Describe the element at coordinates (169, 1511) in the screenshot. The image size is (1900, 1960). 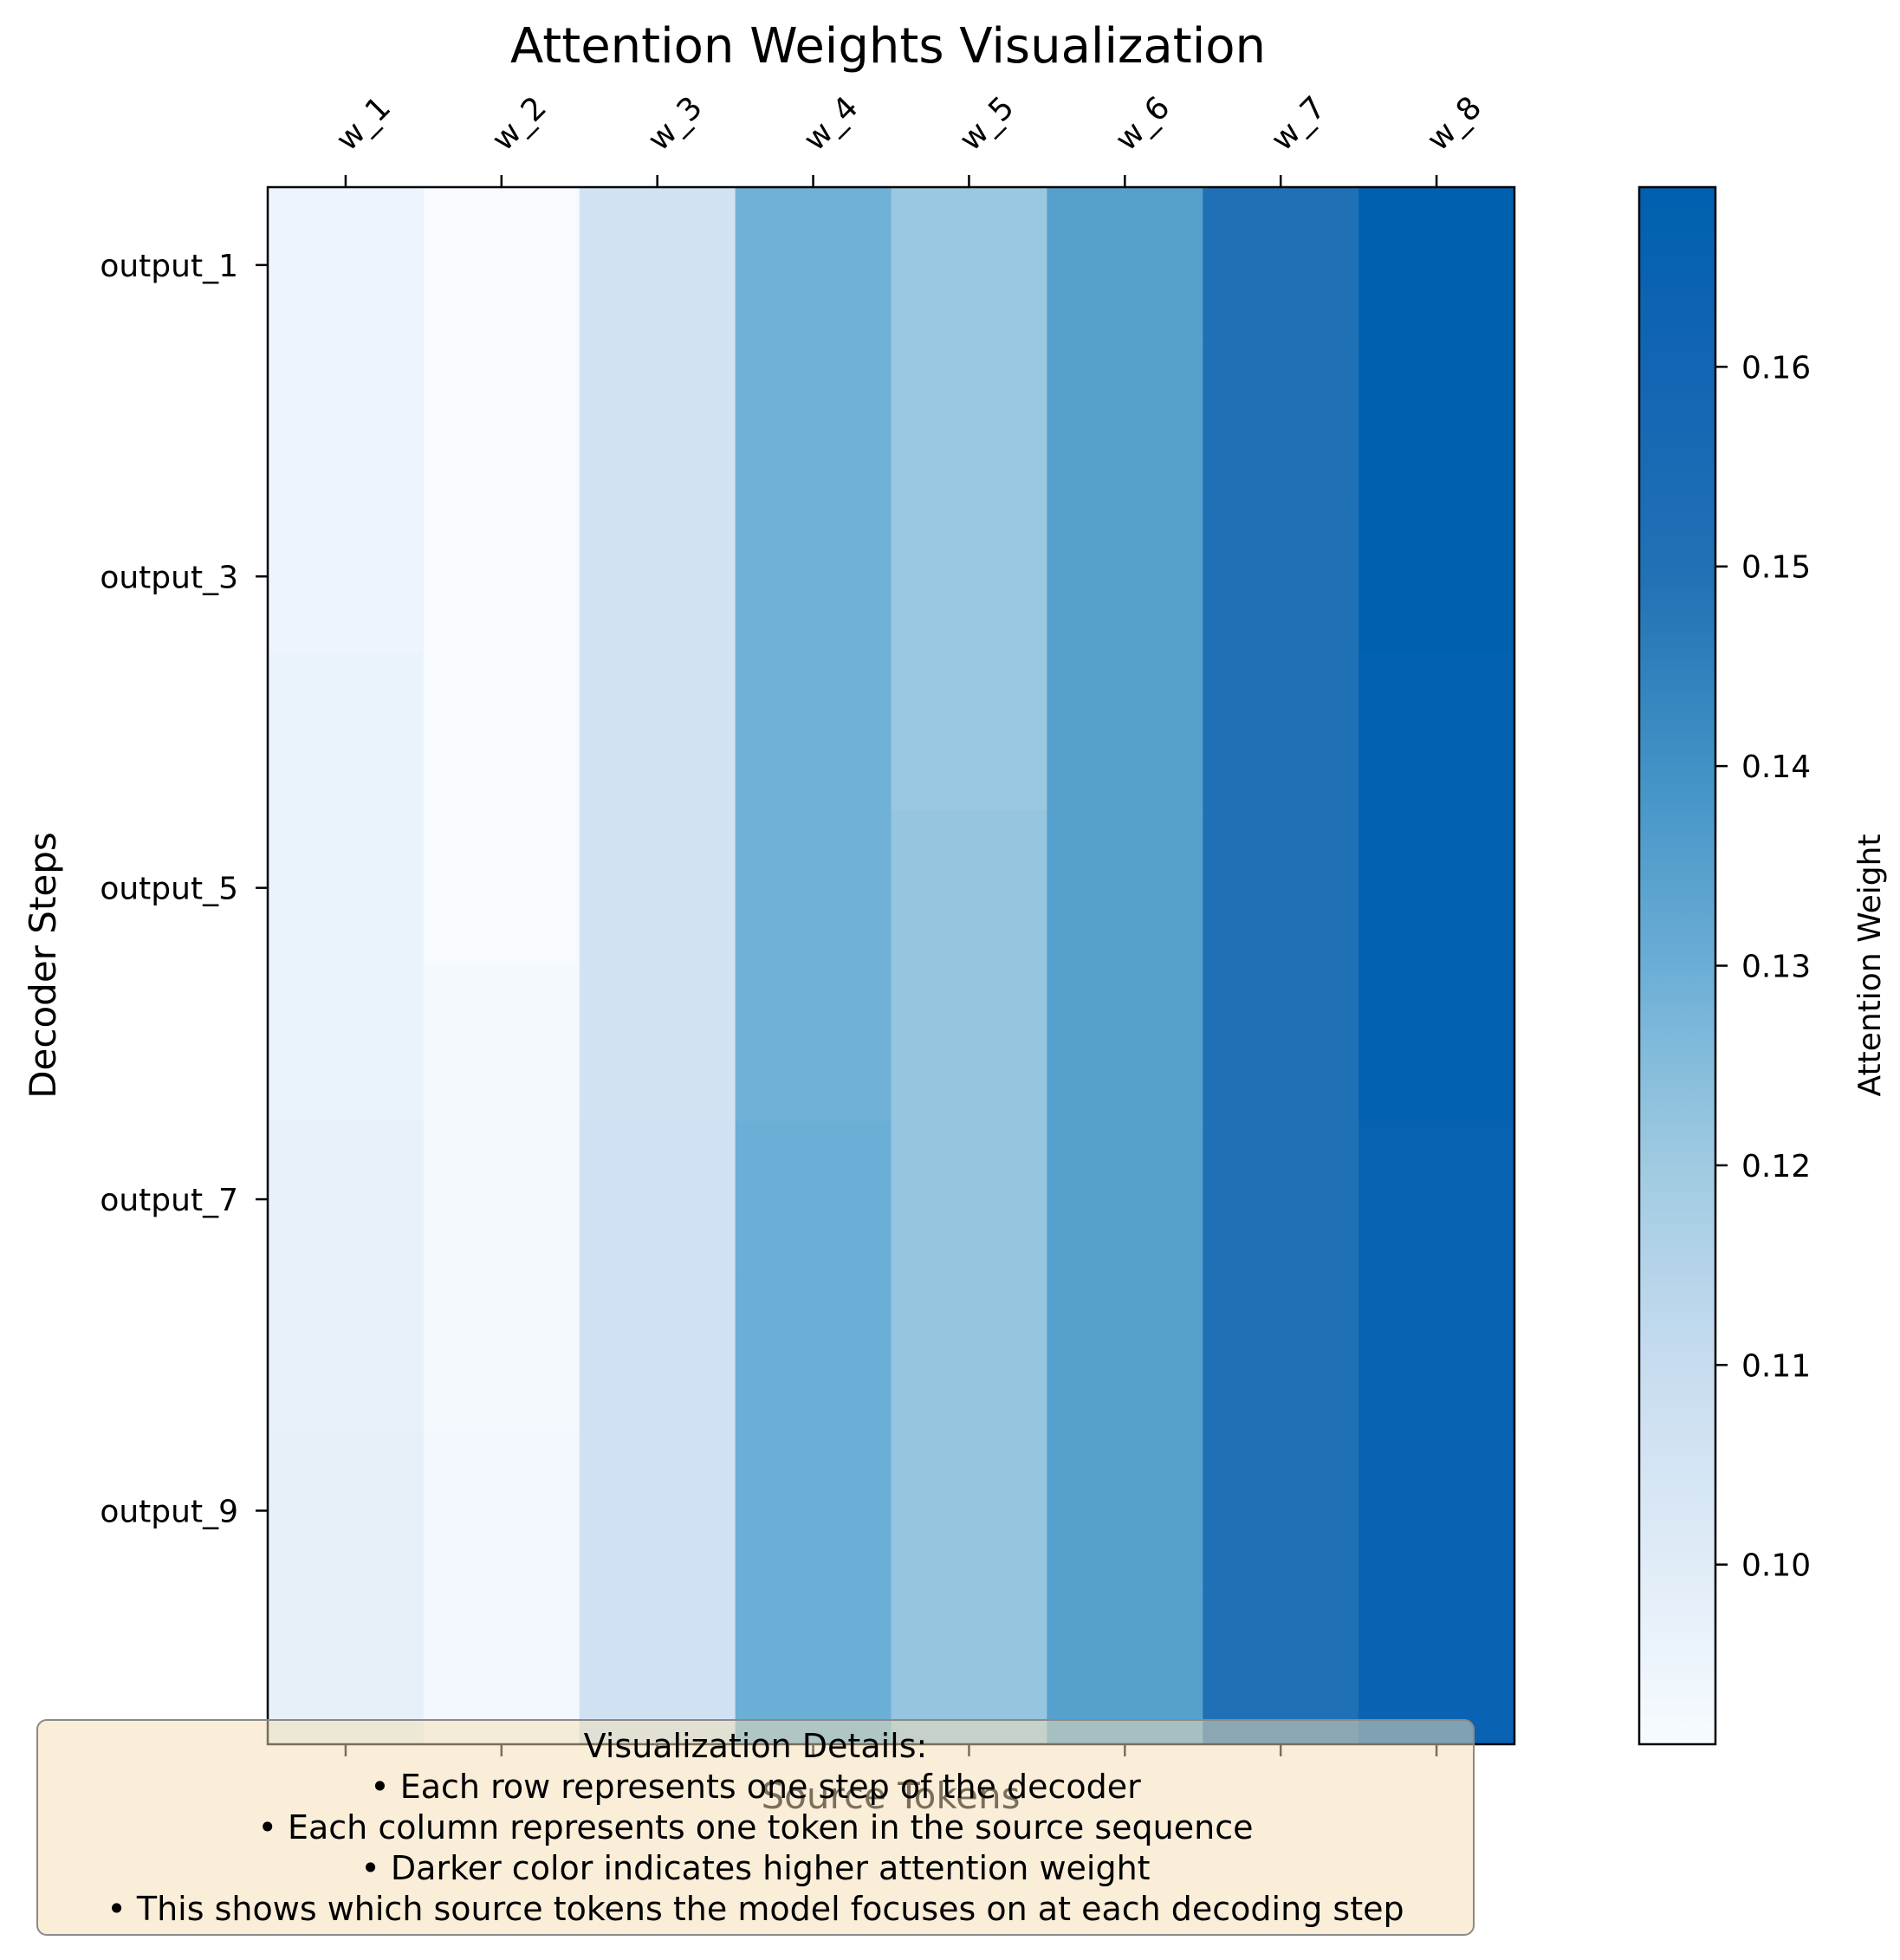
I see `y-tick-label: output_9` at that location.